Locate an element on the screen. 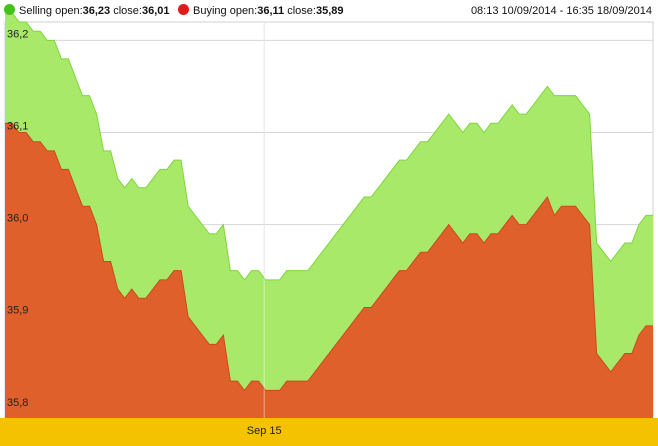  legend-item-selling: Selling open:36,23 close:36,01 is located at coordinates (87, 11).